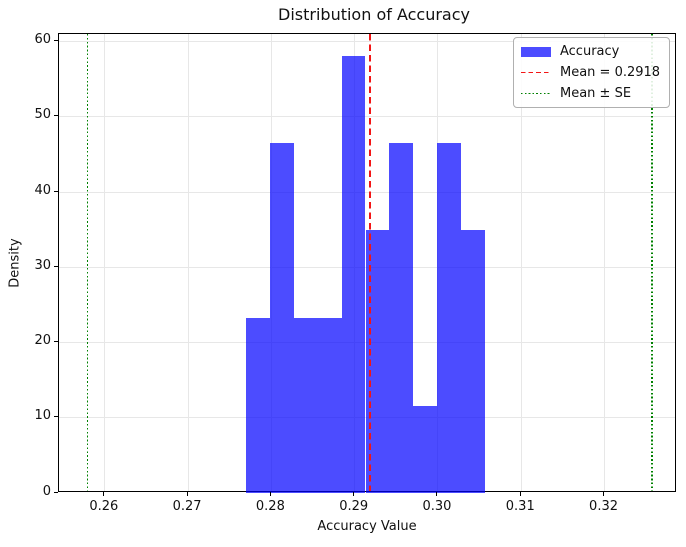 This screenshot has width=686, height=547. I want to click on mean-line, so click(369, 262).